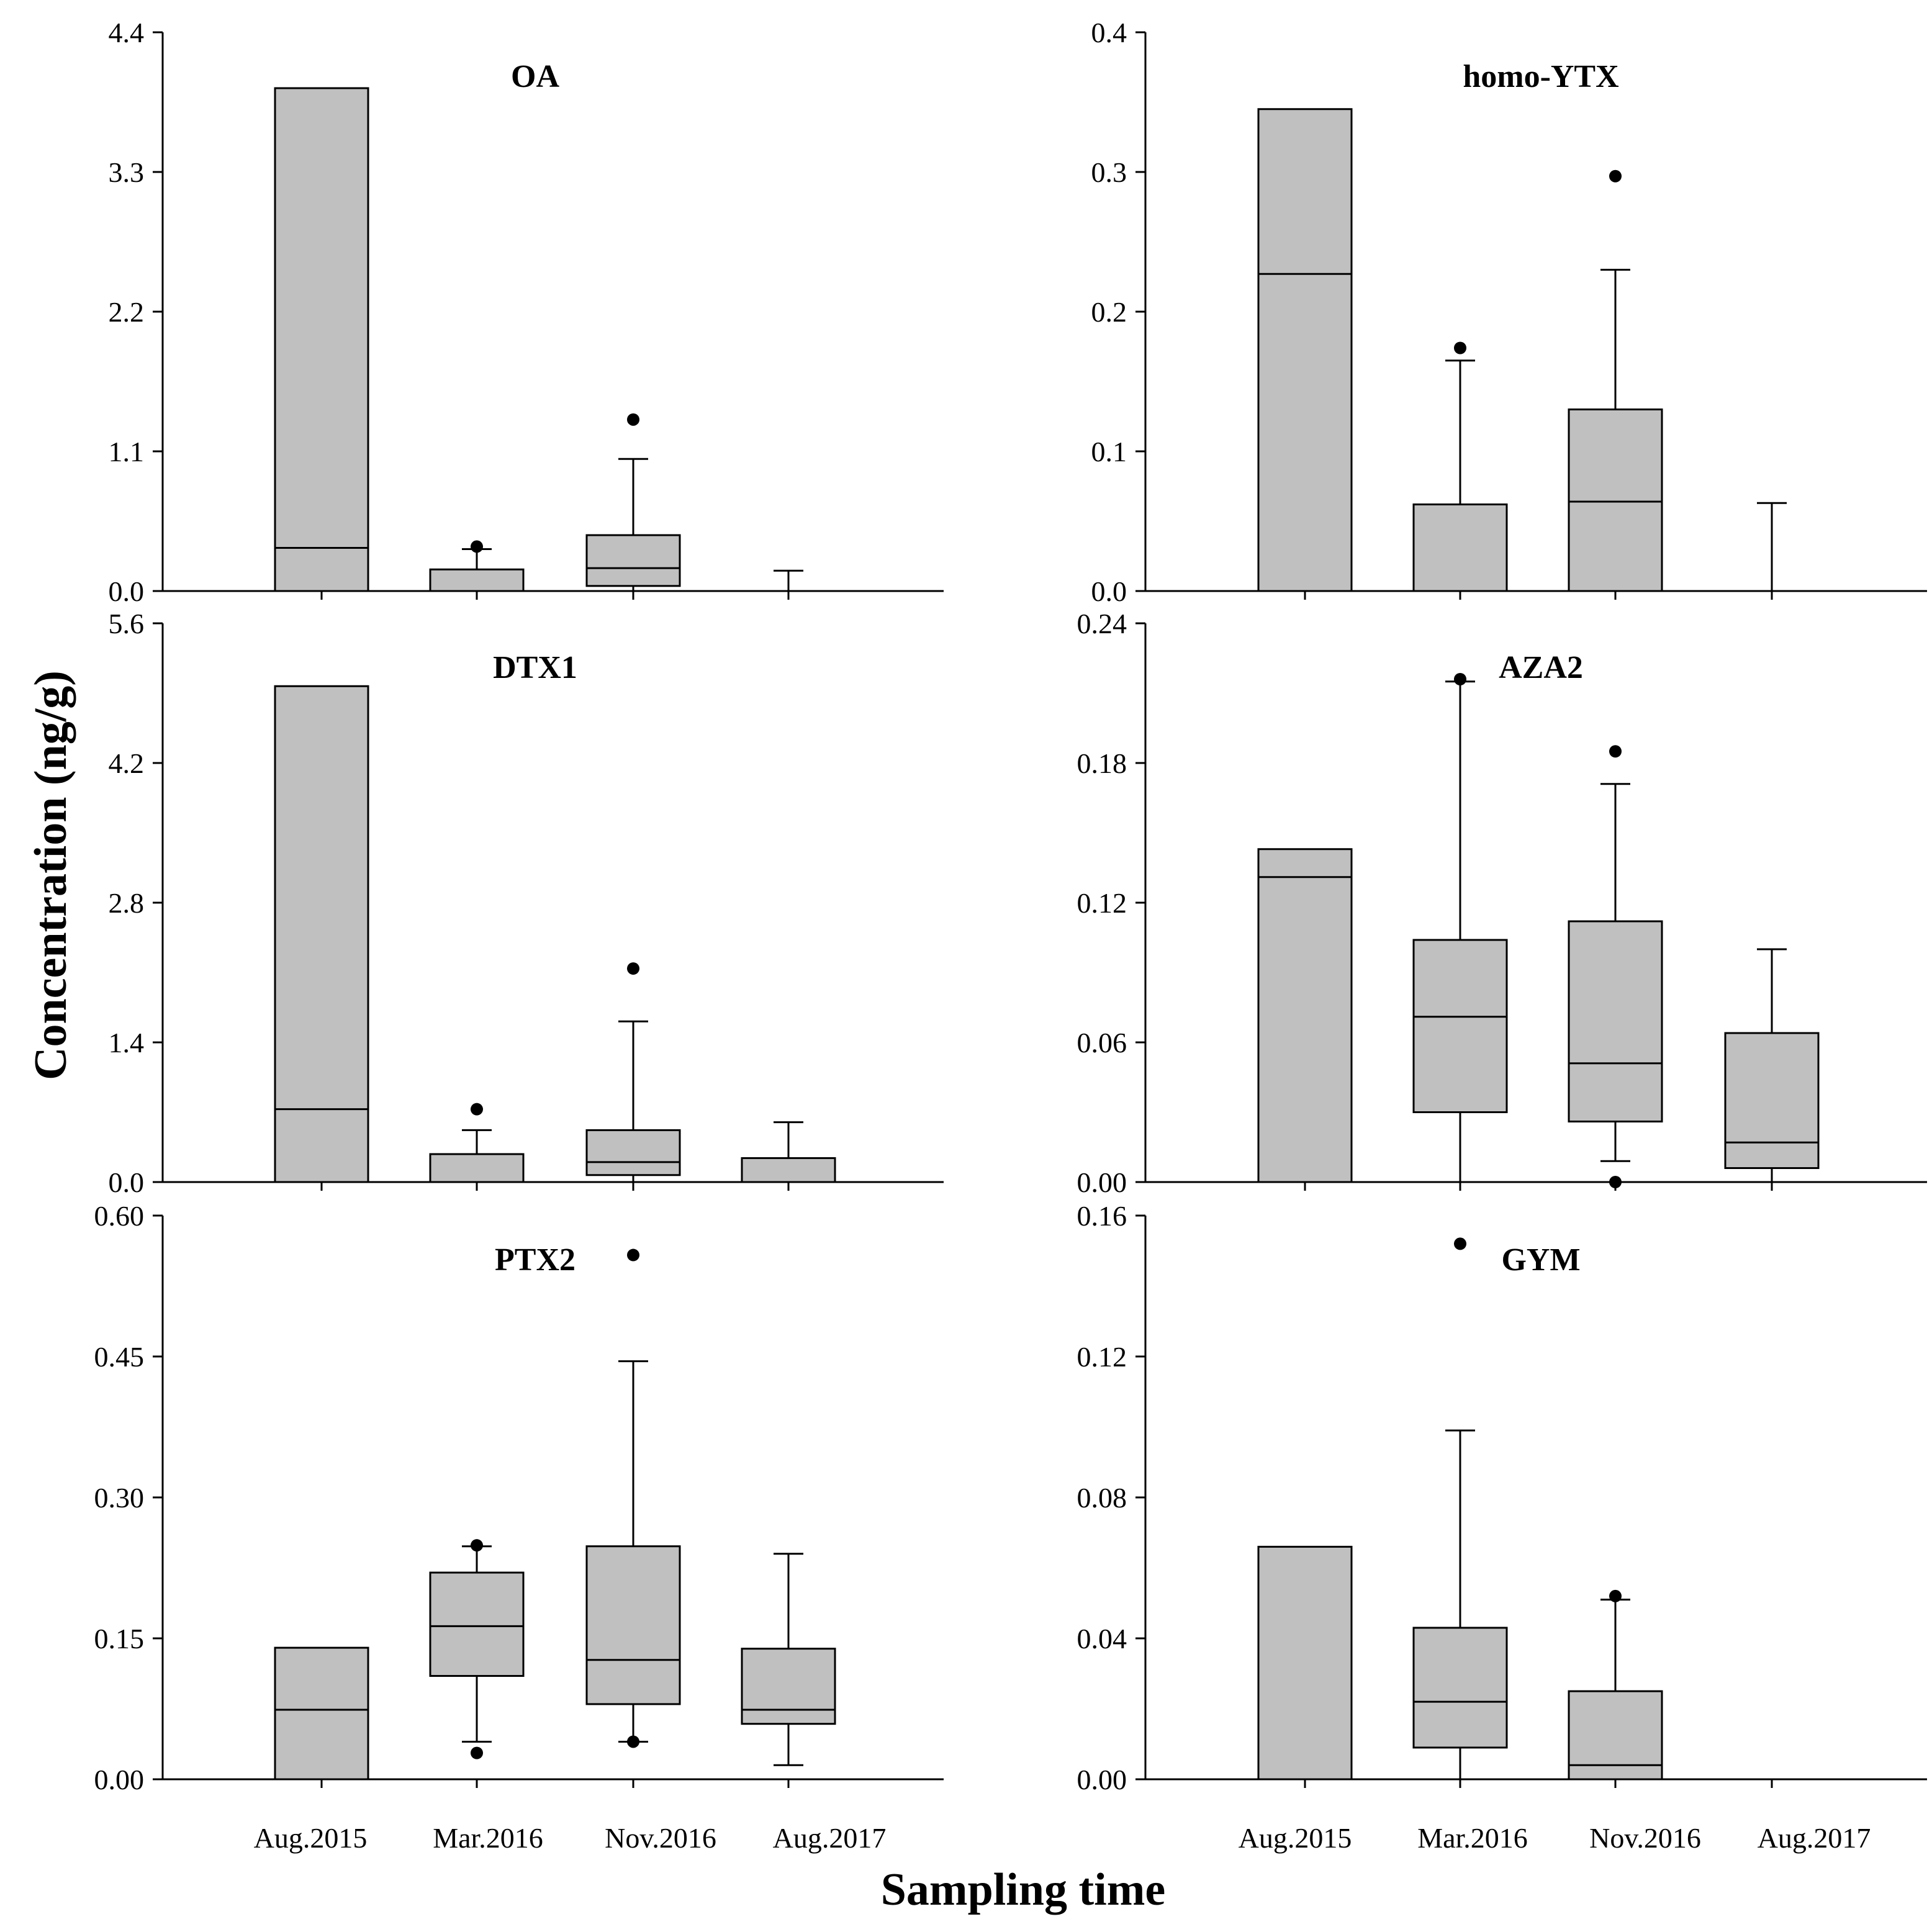 Image resolution: width=1932 pixels, height=1932 pixels. What do you see at coordinates (526, 312) in the screenshot?
I see `panel-oa: 0.0 1.1 2.2 3.3 4.4 OA` at bounding box center [526, 312].